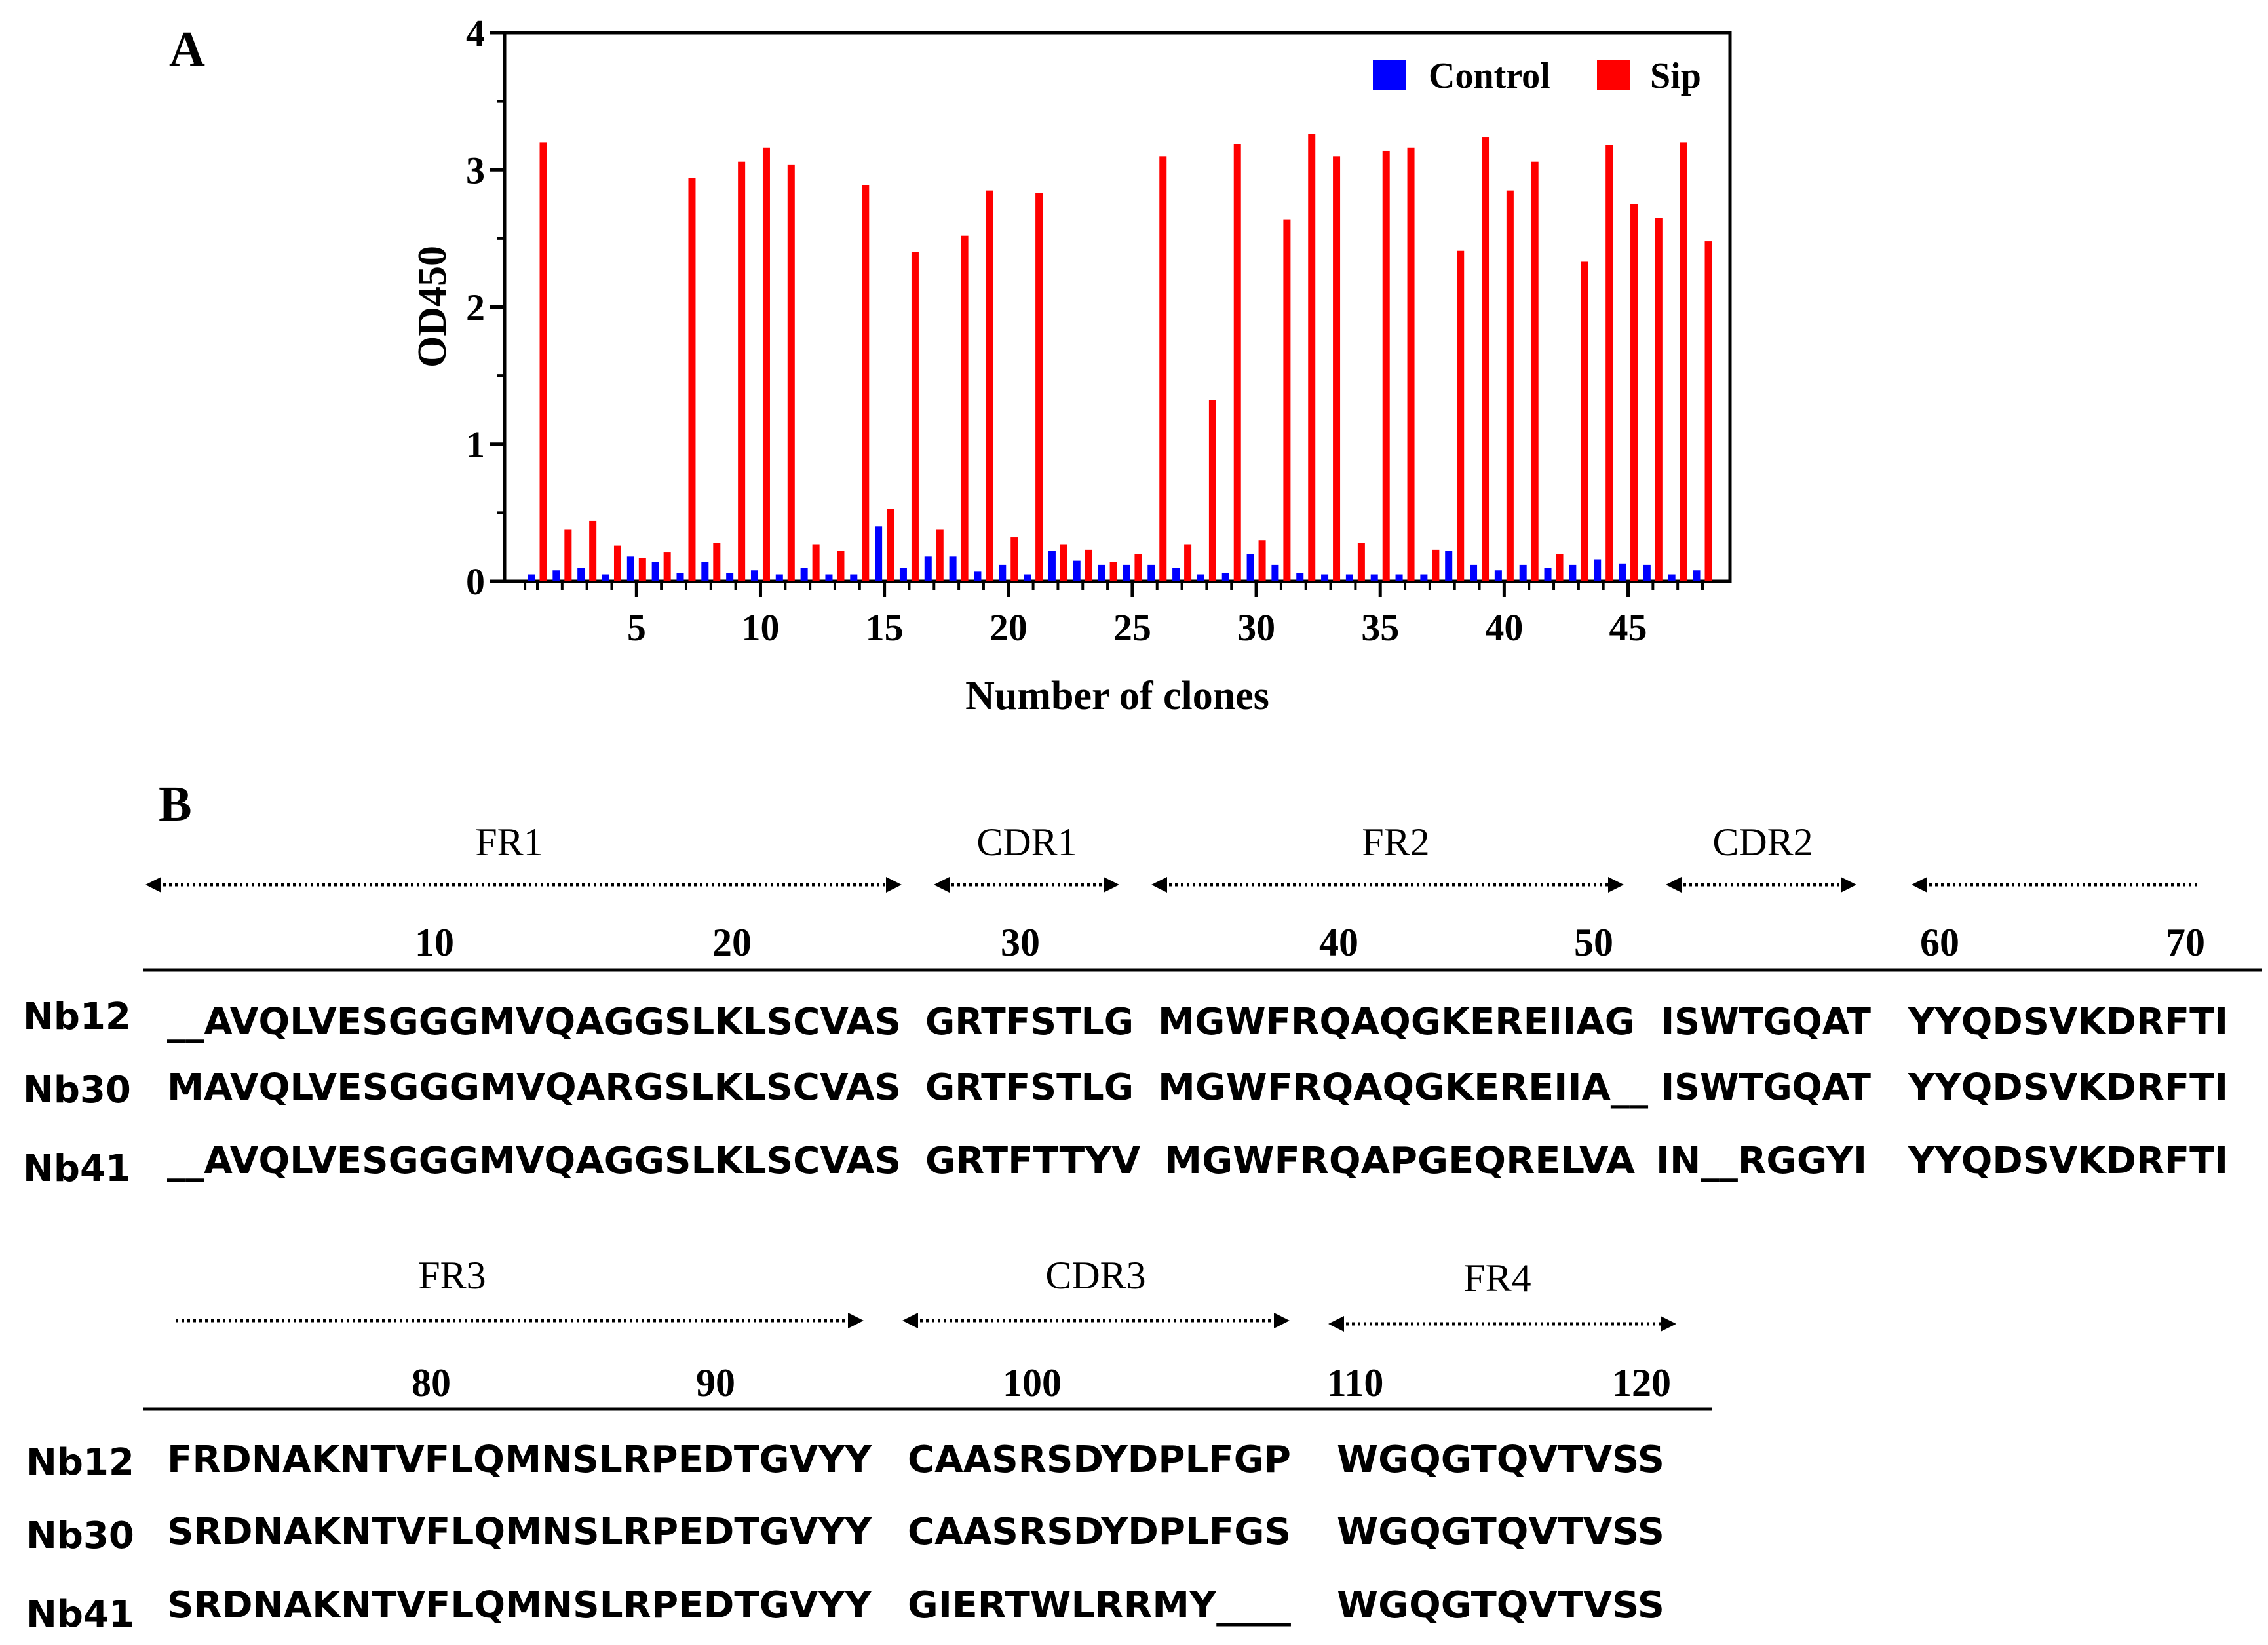  I want to click on sequence-segment-cdr1: GRTFSTLG, so click(1029, 1087).